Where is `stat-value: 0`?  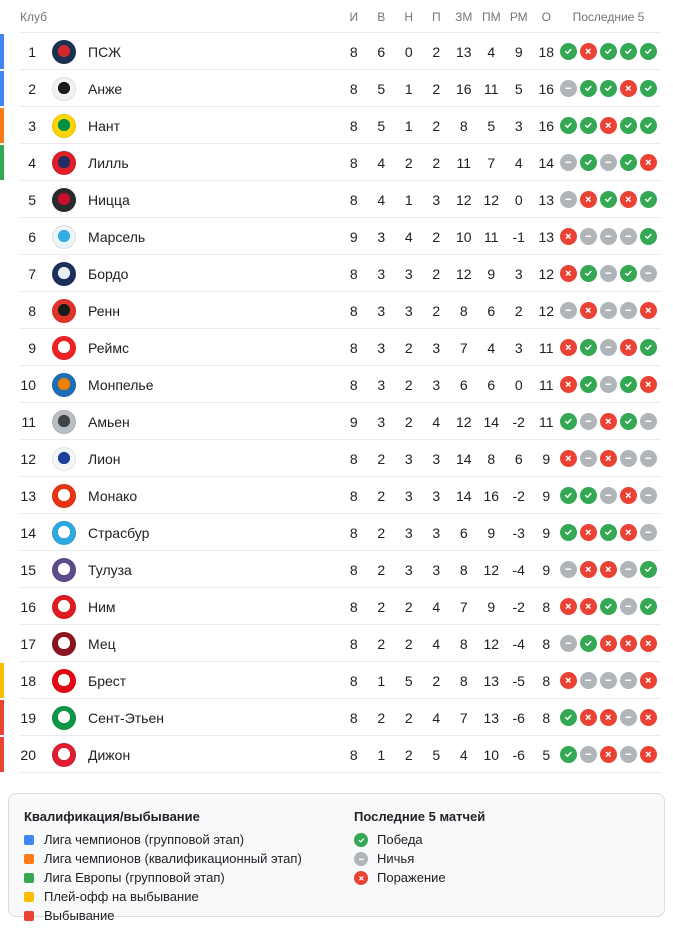 stat-value: 0 is located at coordinates (518, 199).